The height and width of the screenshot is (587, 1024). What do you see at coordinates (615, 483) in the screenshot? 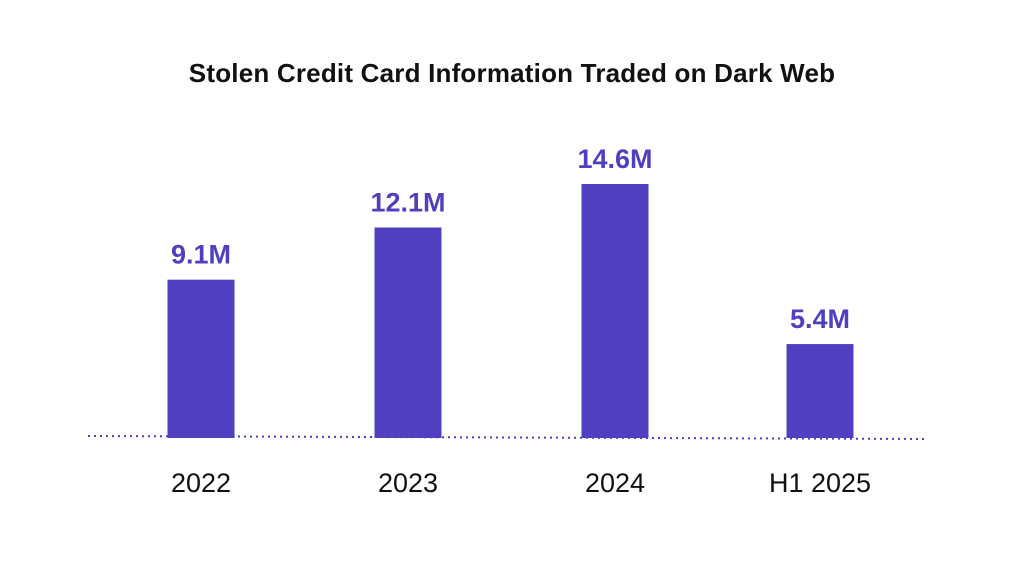
I see `x-tick-label-2024: 2024` at bounding box center [615, 483].